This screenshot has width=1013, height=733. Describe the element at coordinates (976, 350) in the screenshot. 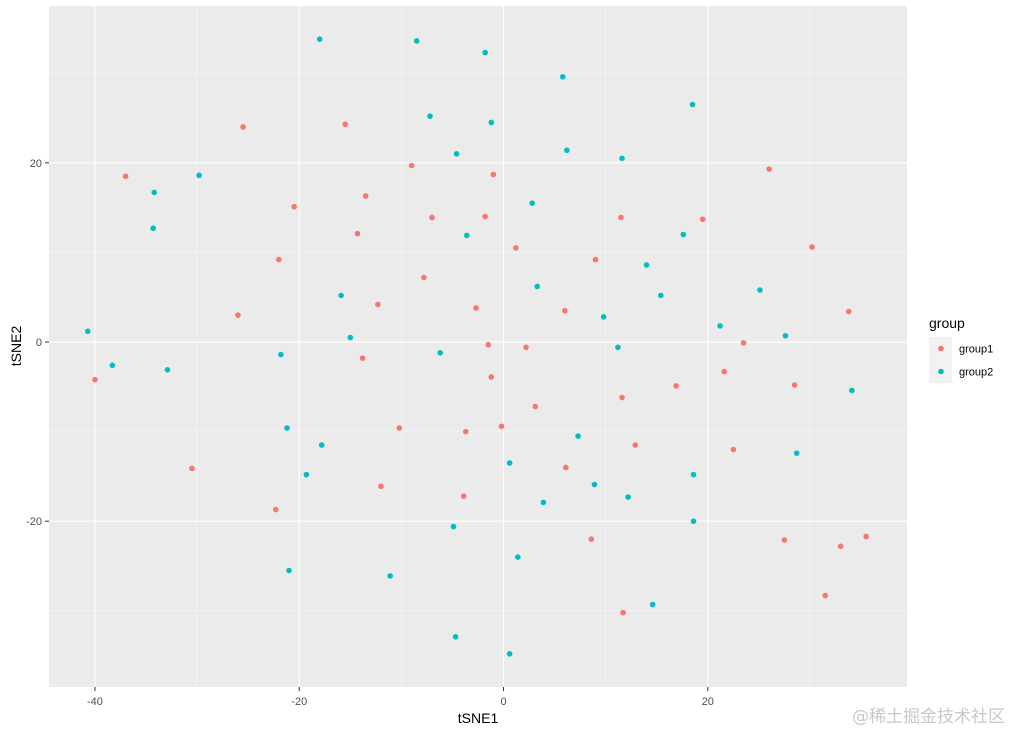

I see `legend-label-group1: group1` at that location.